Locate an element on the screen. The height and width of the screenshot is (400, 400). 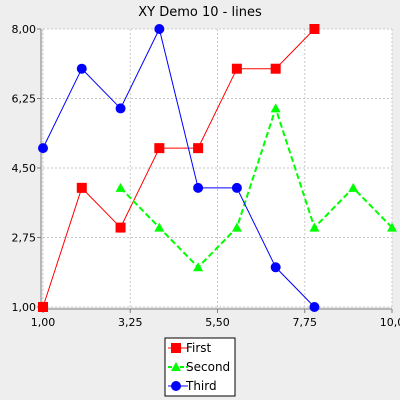
legend-label-first: First is located at coordinates (199, 348).